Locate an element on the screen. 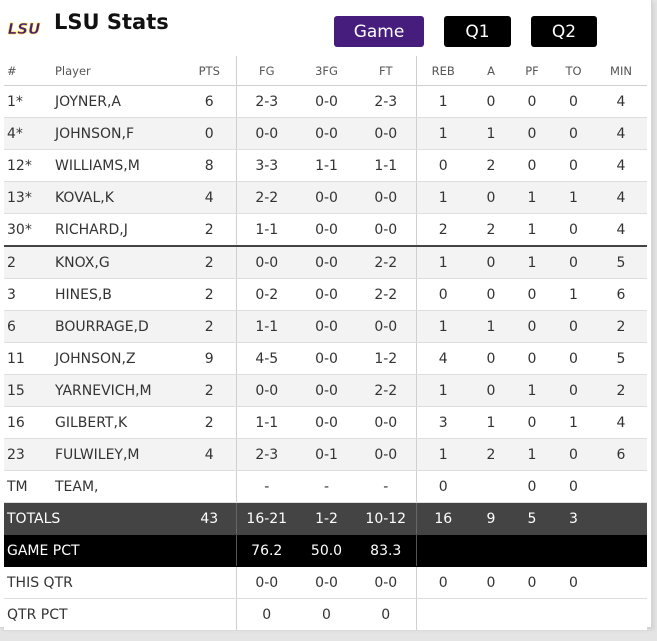  cell-fg: 1-1 is located at coordinates (266, 422).